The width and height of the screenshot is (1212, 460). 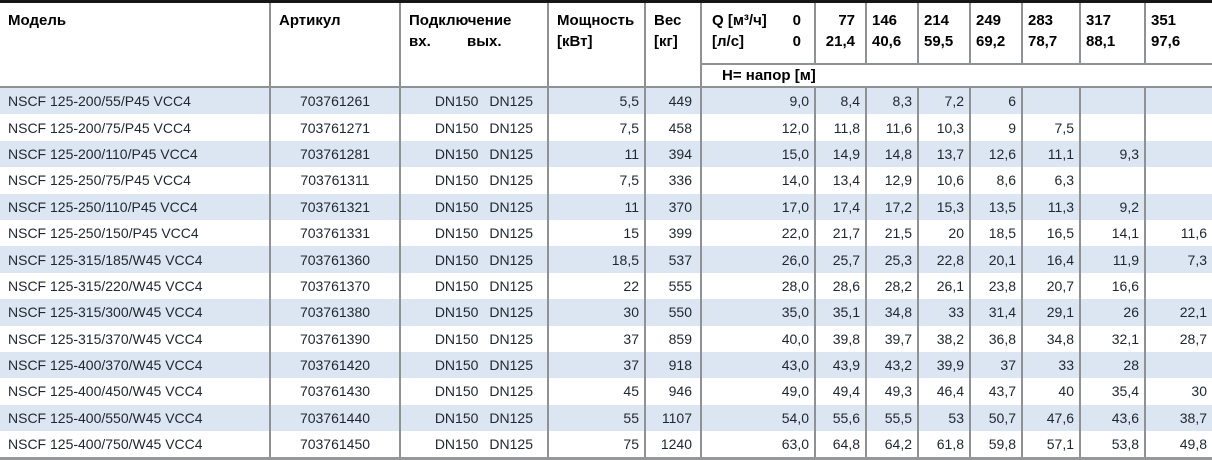 I want to click on cell-head-5: 16,4, so click(x=1051, y=259).